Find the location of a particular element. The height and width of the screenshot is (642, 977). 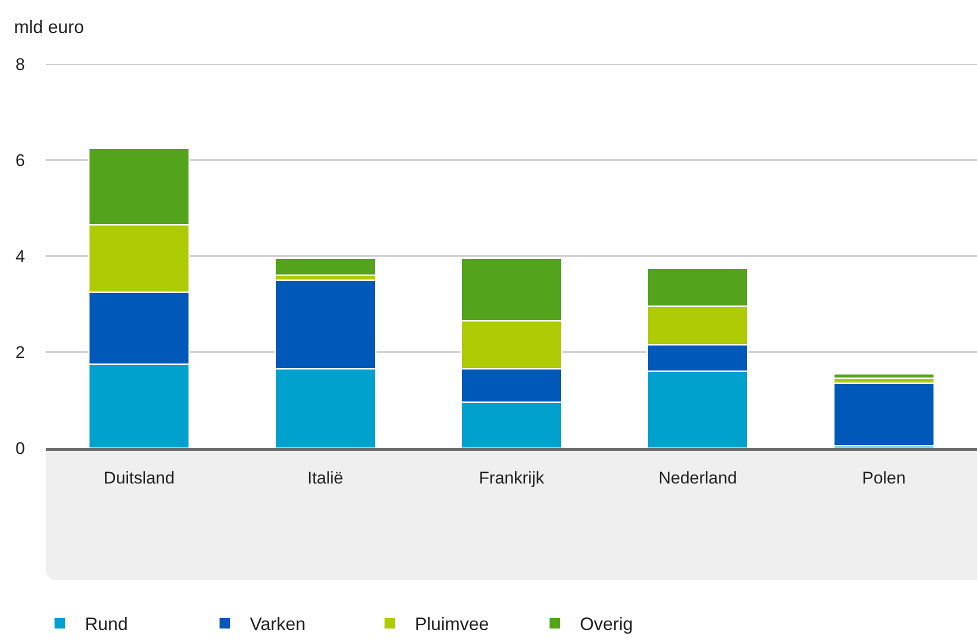

x-tick-label: Nederland is located at coordinates (697, 478).